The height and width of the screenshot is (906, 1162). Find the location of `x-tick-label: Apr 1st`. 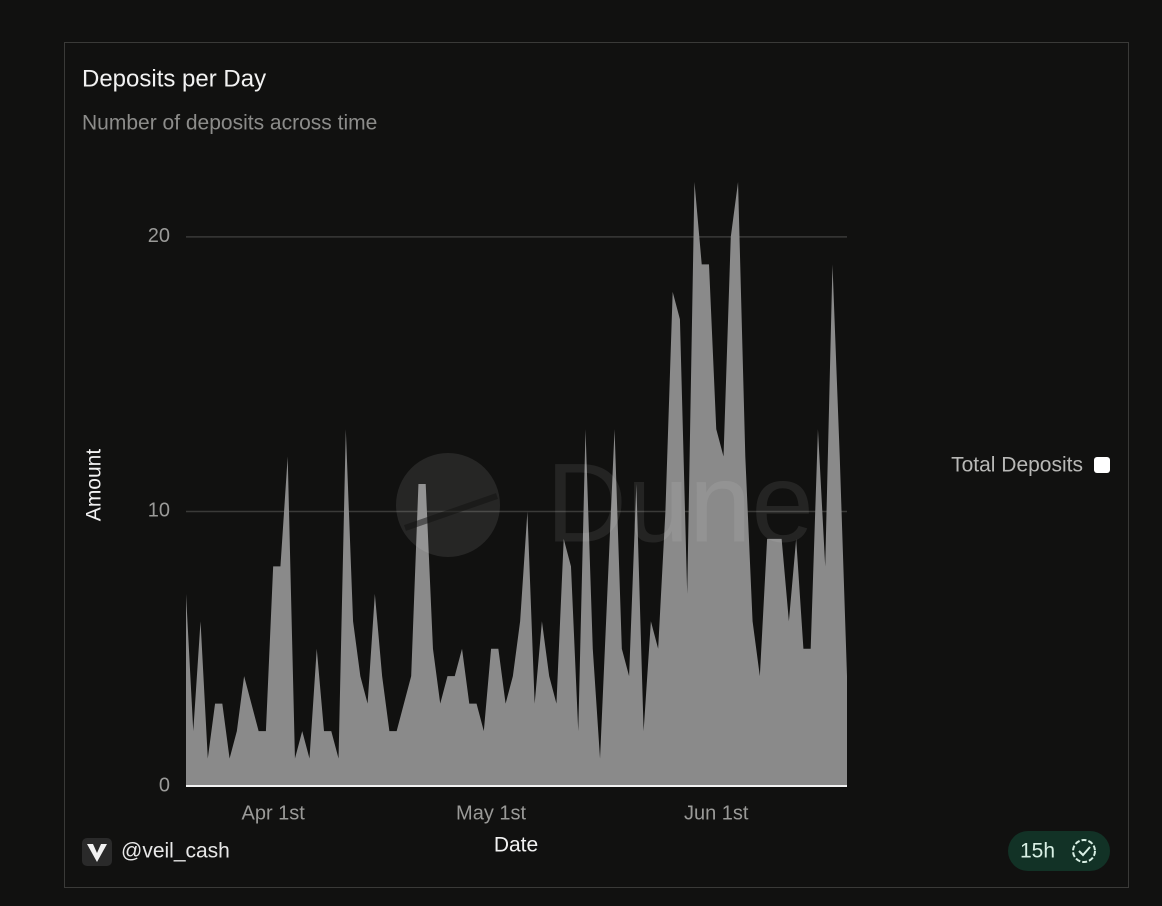

x-tick-label: Apr 1st is located at coordinates (273, 813).